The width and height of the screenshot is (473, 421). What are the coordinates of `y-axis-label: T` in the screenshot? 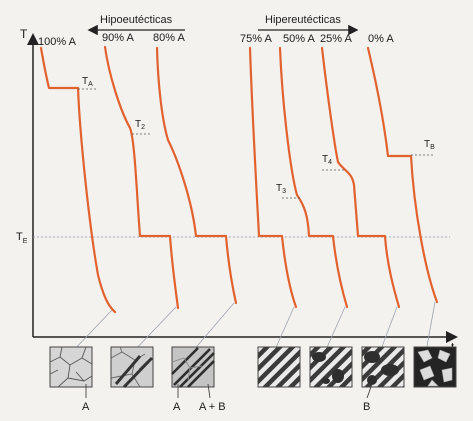 It's located at (24, 34).